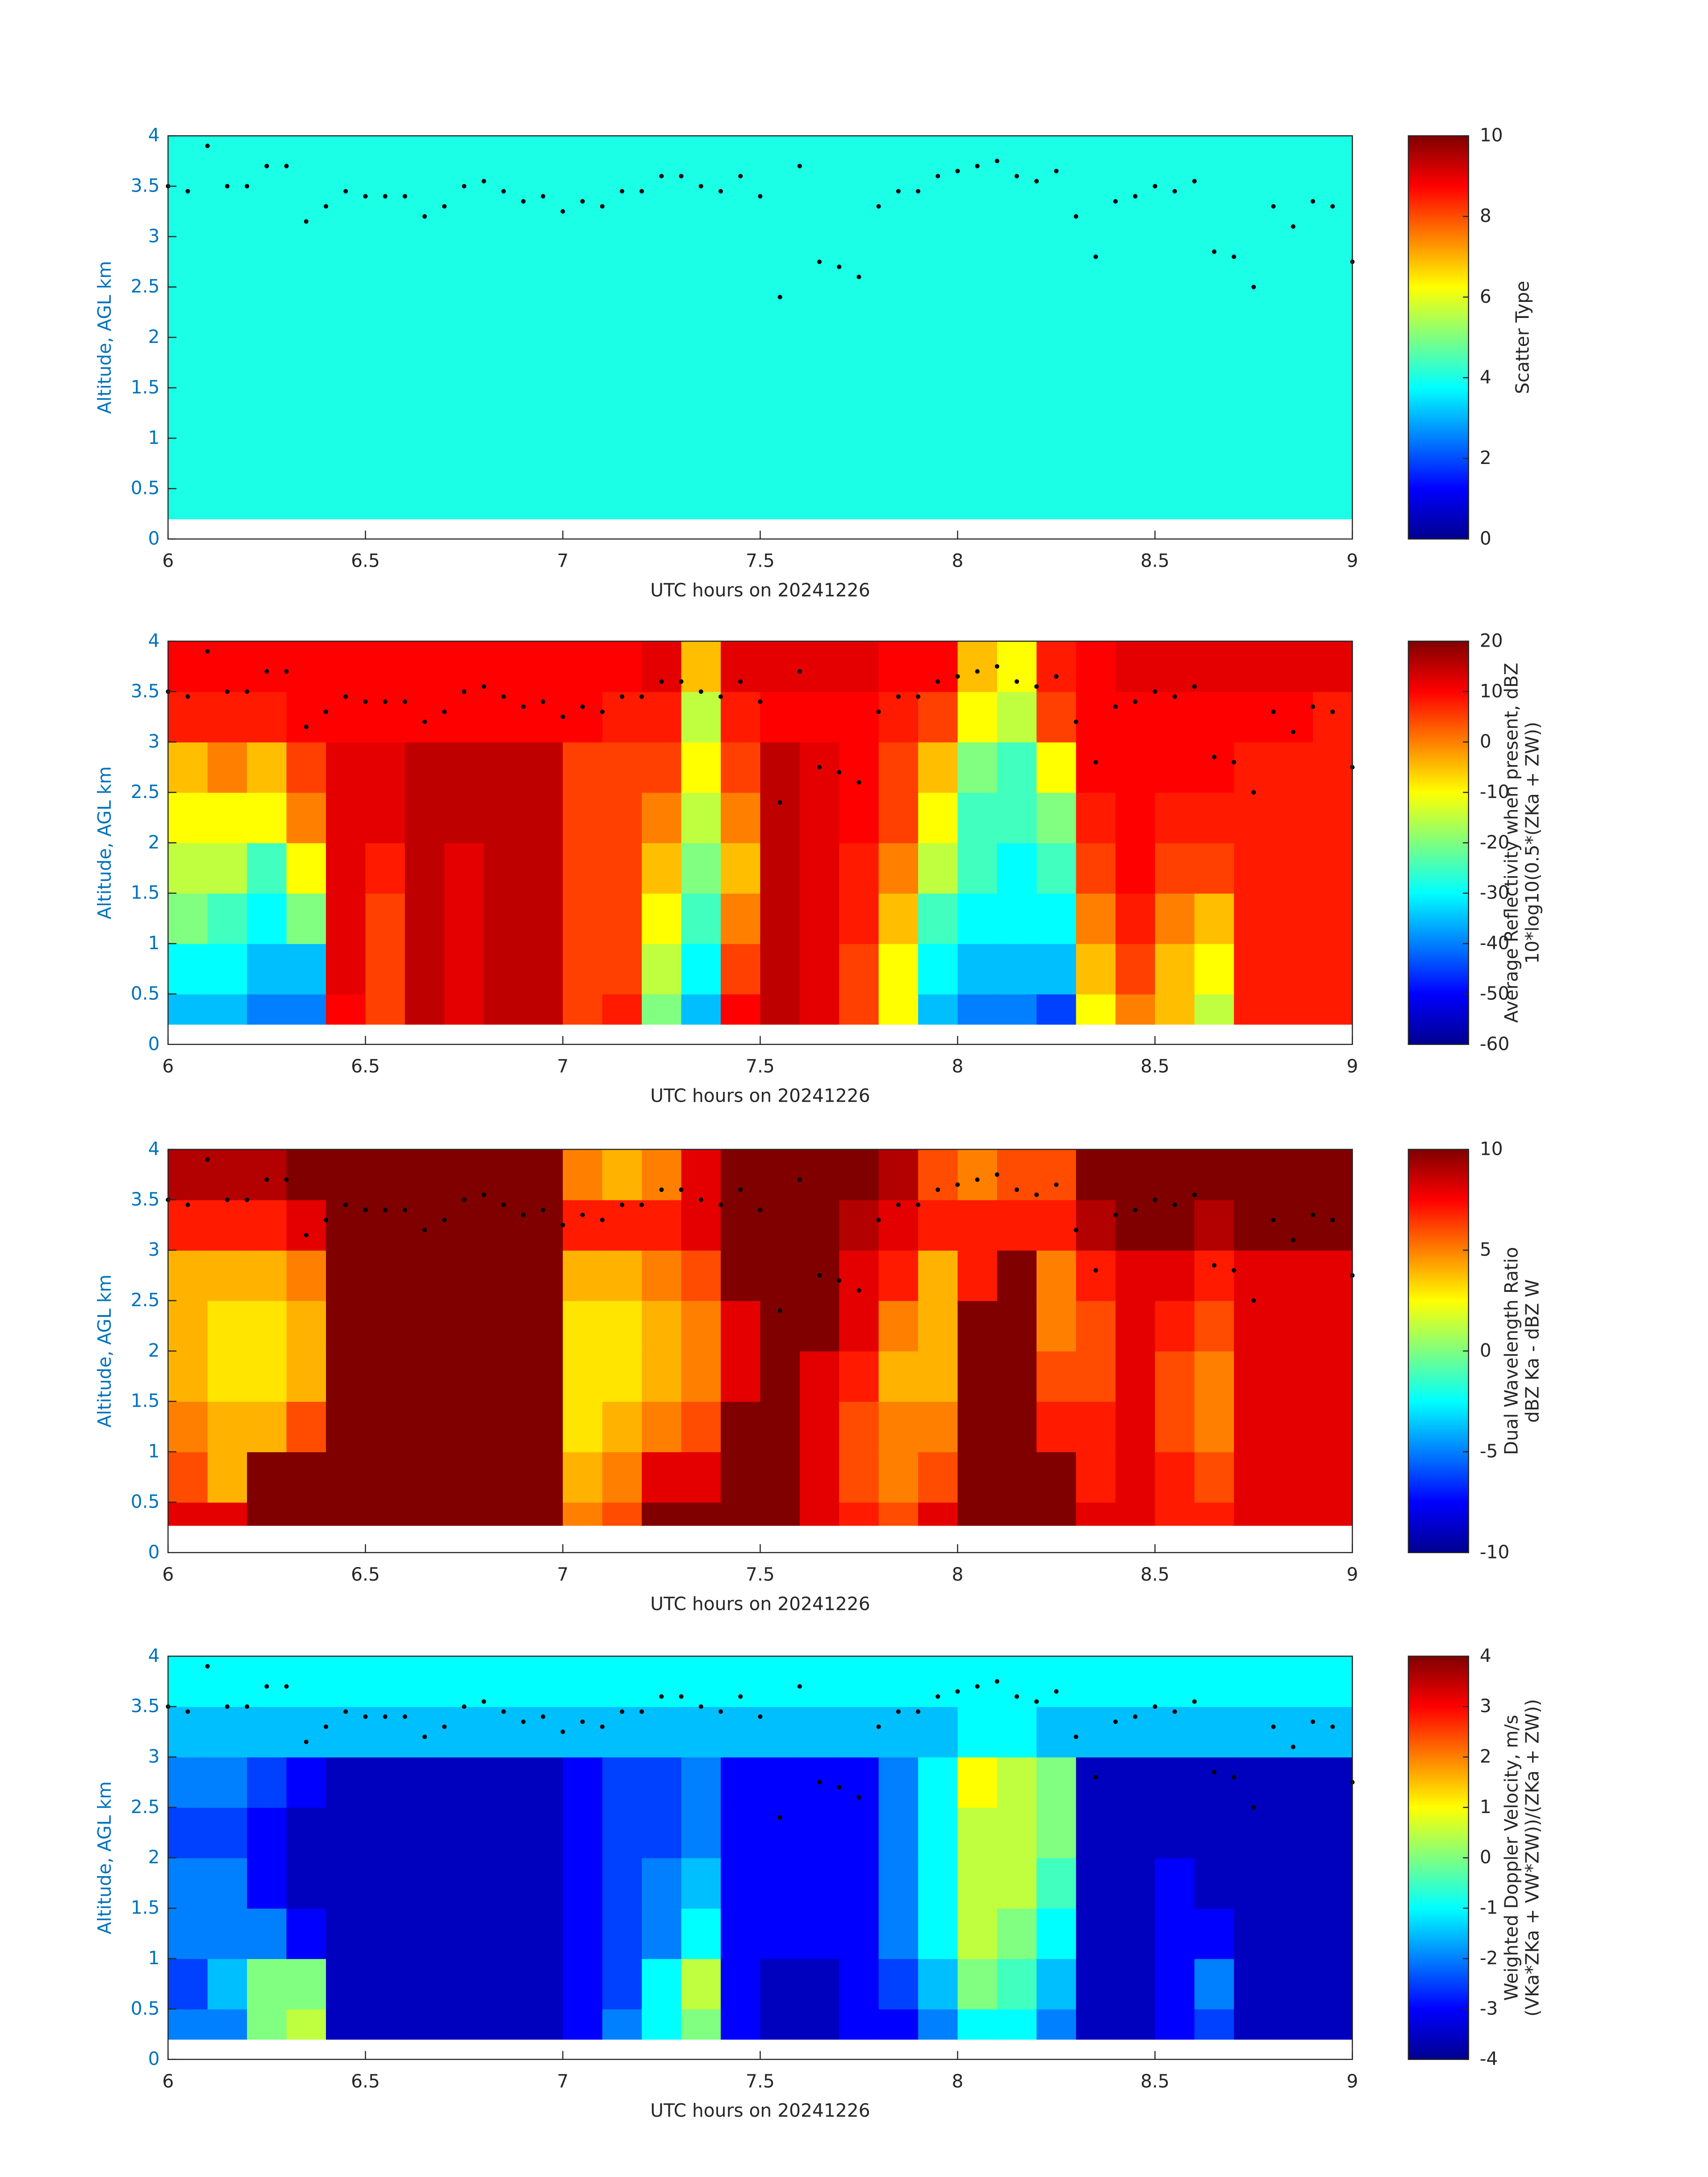  Describe the element at coordinates (145, 185) in the screenshot. I see `y-tick-label: 3.5` at that location.